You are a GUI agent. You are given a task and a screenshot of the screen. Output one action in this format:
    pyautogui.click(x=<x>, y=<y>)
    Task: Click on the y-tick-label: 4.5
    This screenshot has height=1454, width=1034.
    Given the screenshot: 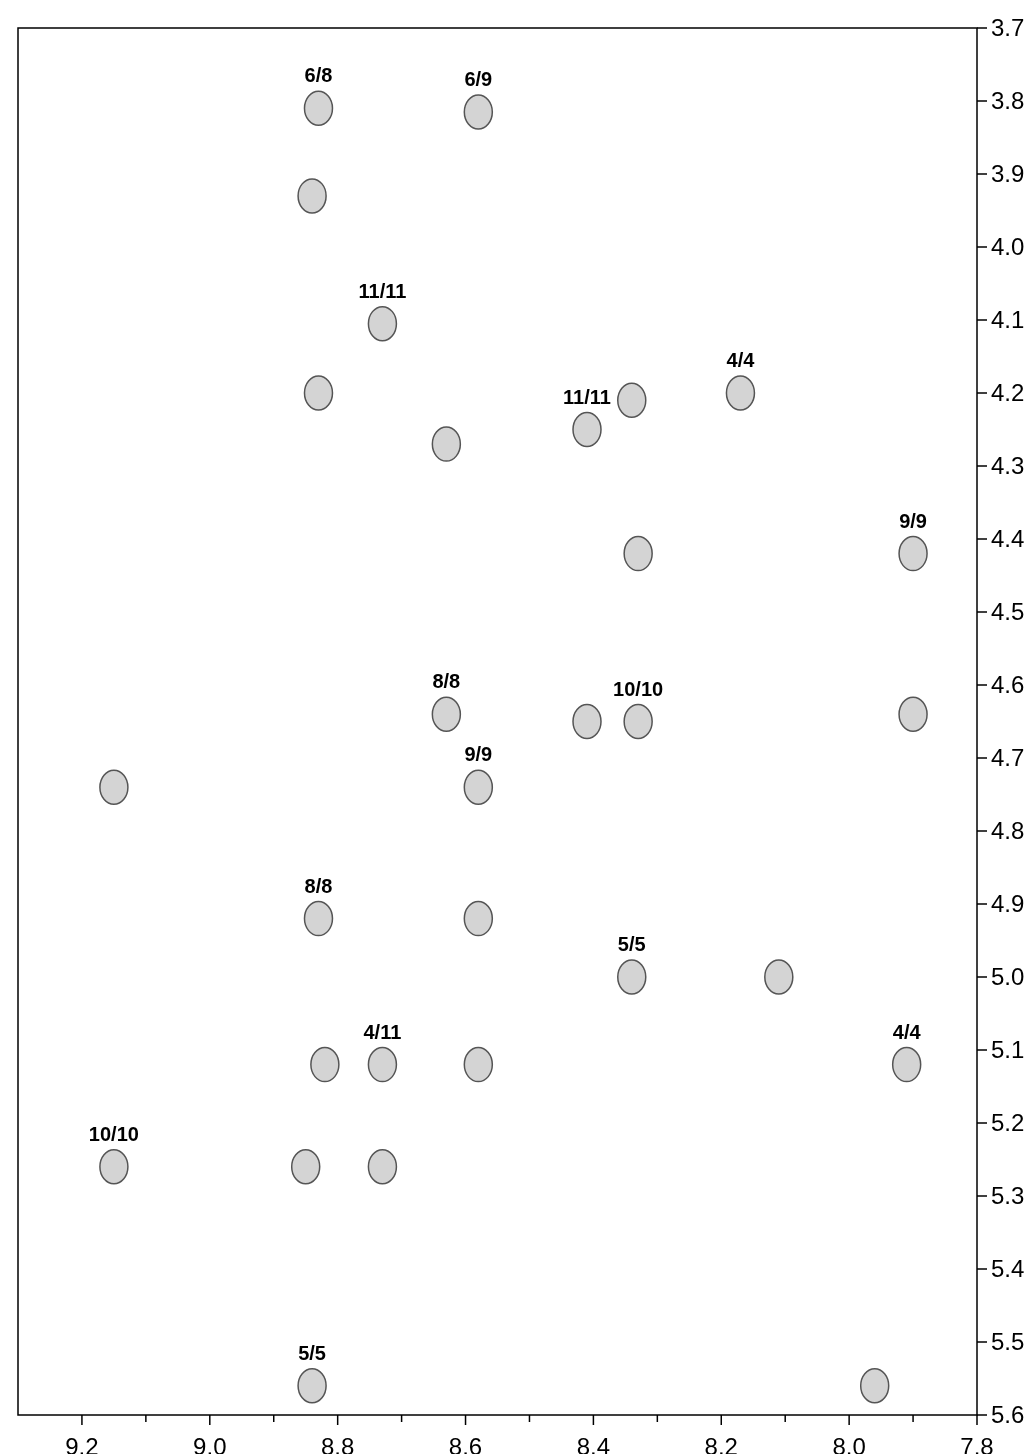 What is the action you would take?
    pyautogui.click(x=1008, y=611)
    